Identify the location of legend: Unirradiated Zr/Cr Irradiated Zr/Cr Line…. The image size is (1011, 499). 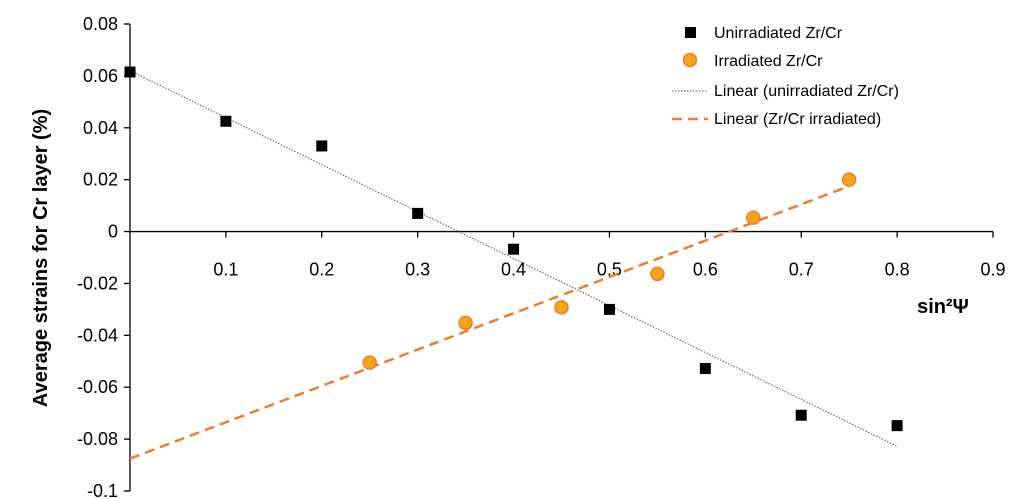
(785, 76).